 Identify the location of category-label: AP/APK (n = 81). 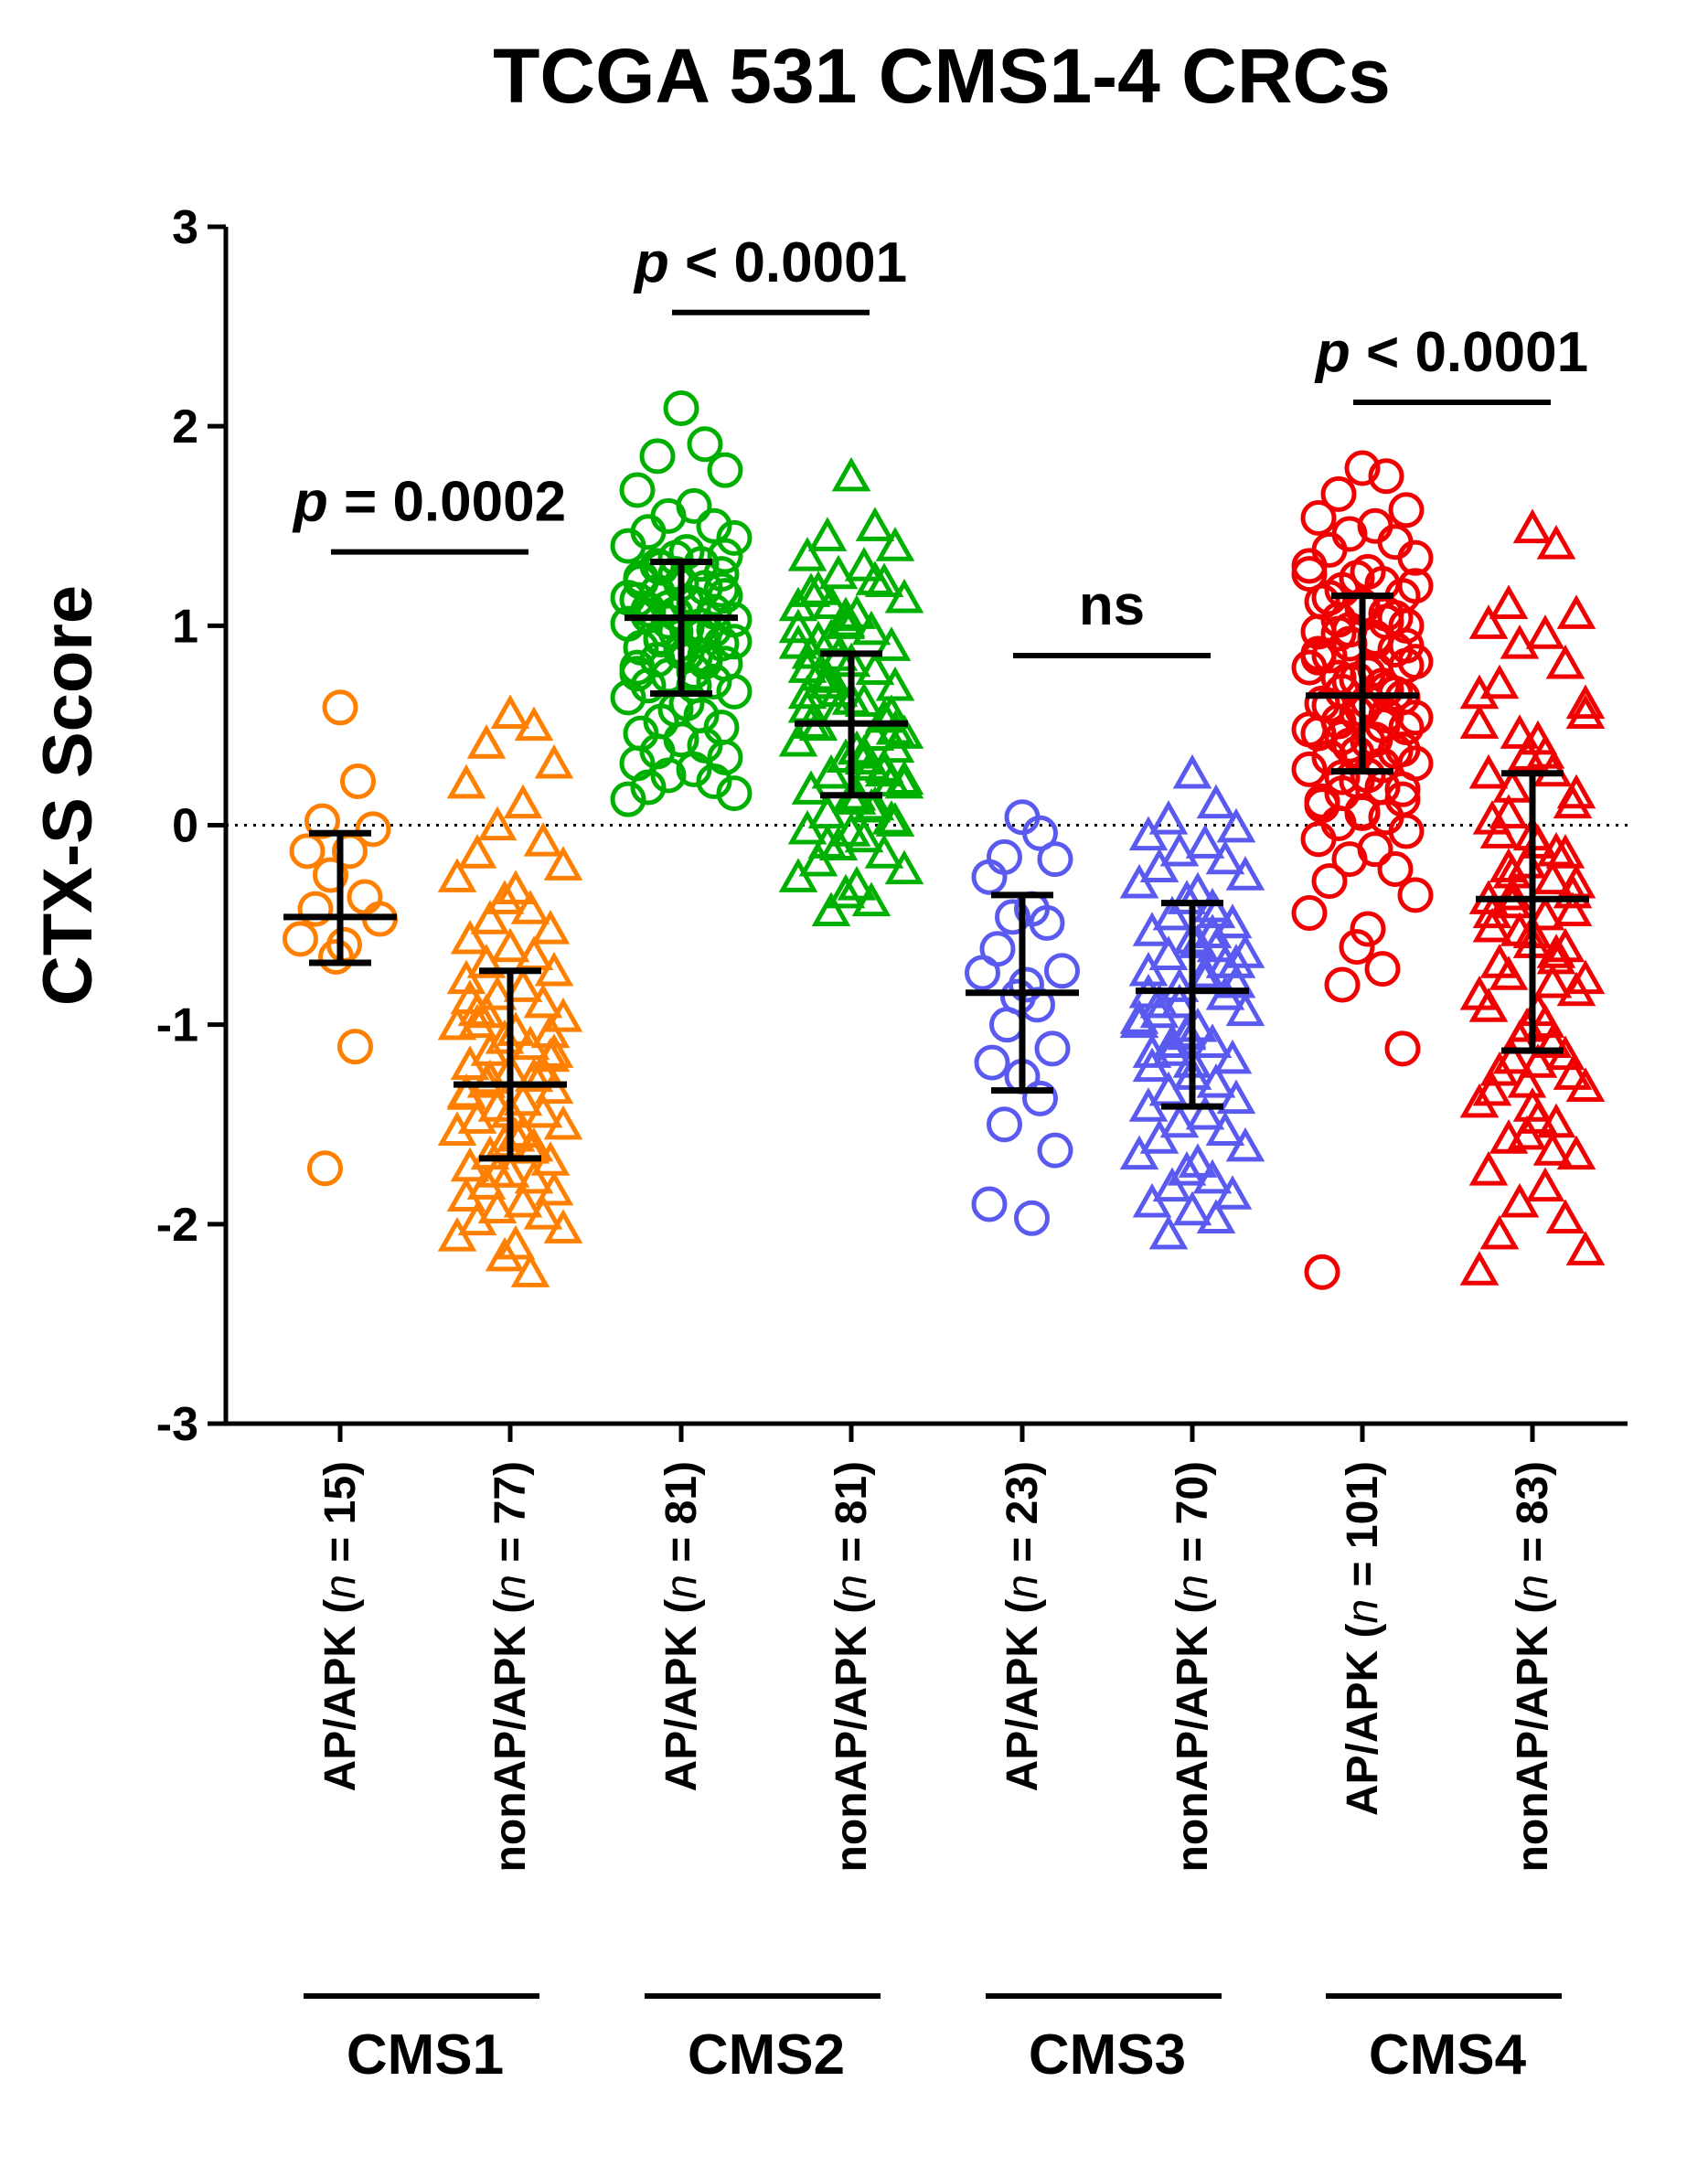
(682, 1626).